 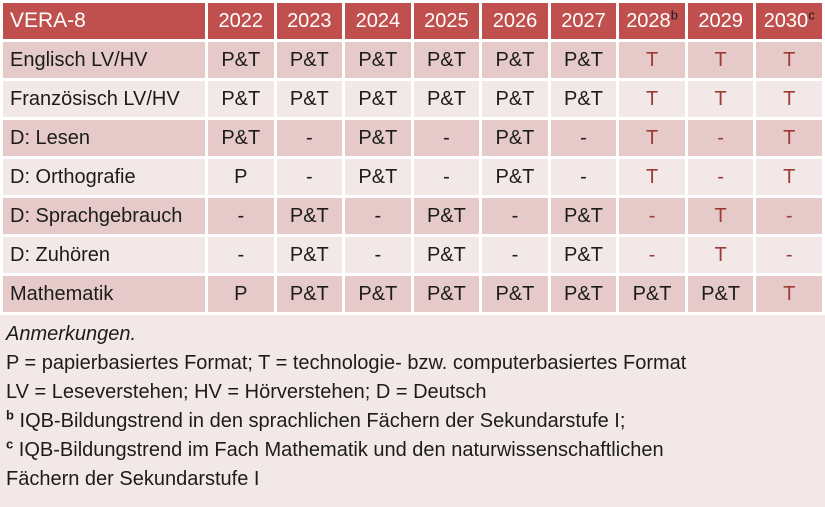 I want to click on note-c-sup: c, so click(x=10, y=444).